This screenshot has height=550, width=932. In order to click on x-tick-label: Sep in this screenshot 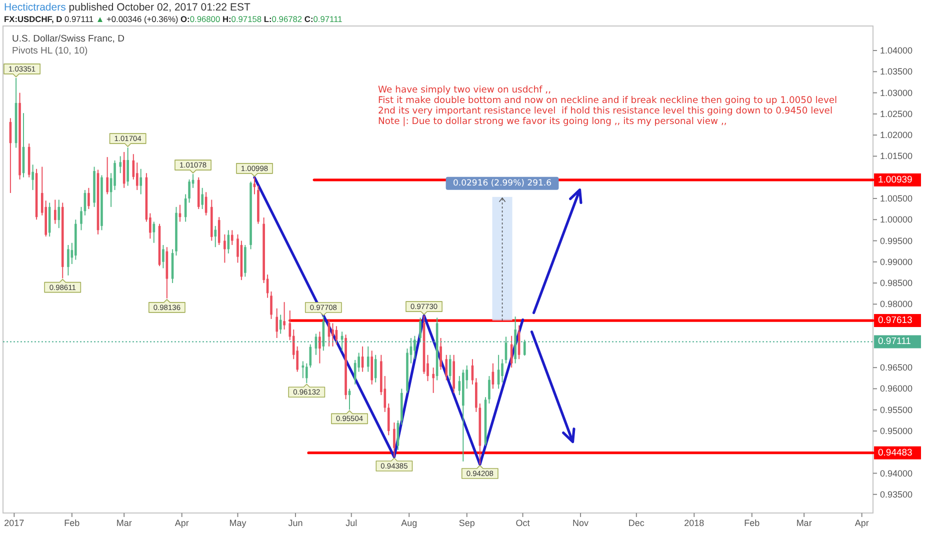, I will do `click(466, 523)`.